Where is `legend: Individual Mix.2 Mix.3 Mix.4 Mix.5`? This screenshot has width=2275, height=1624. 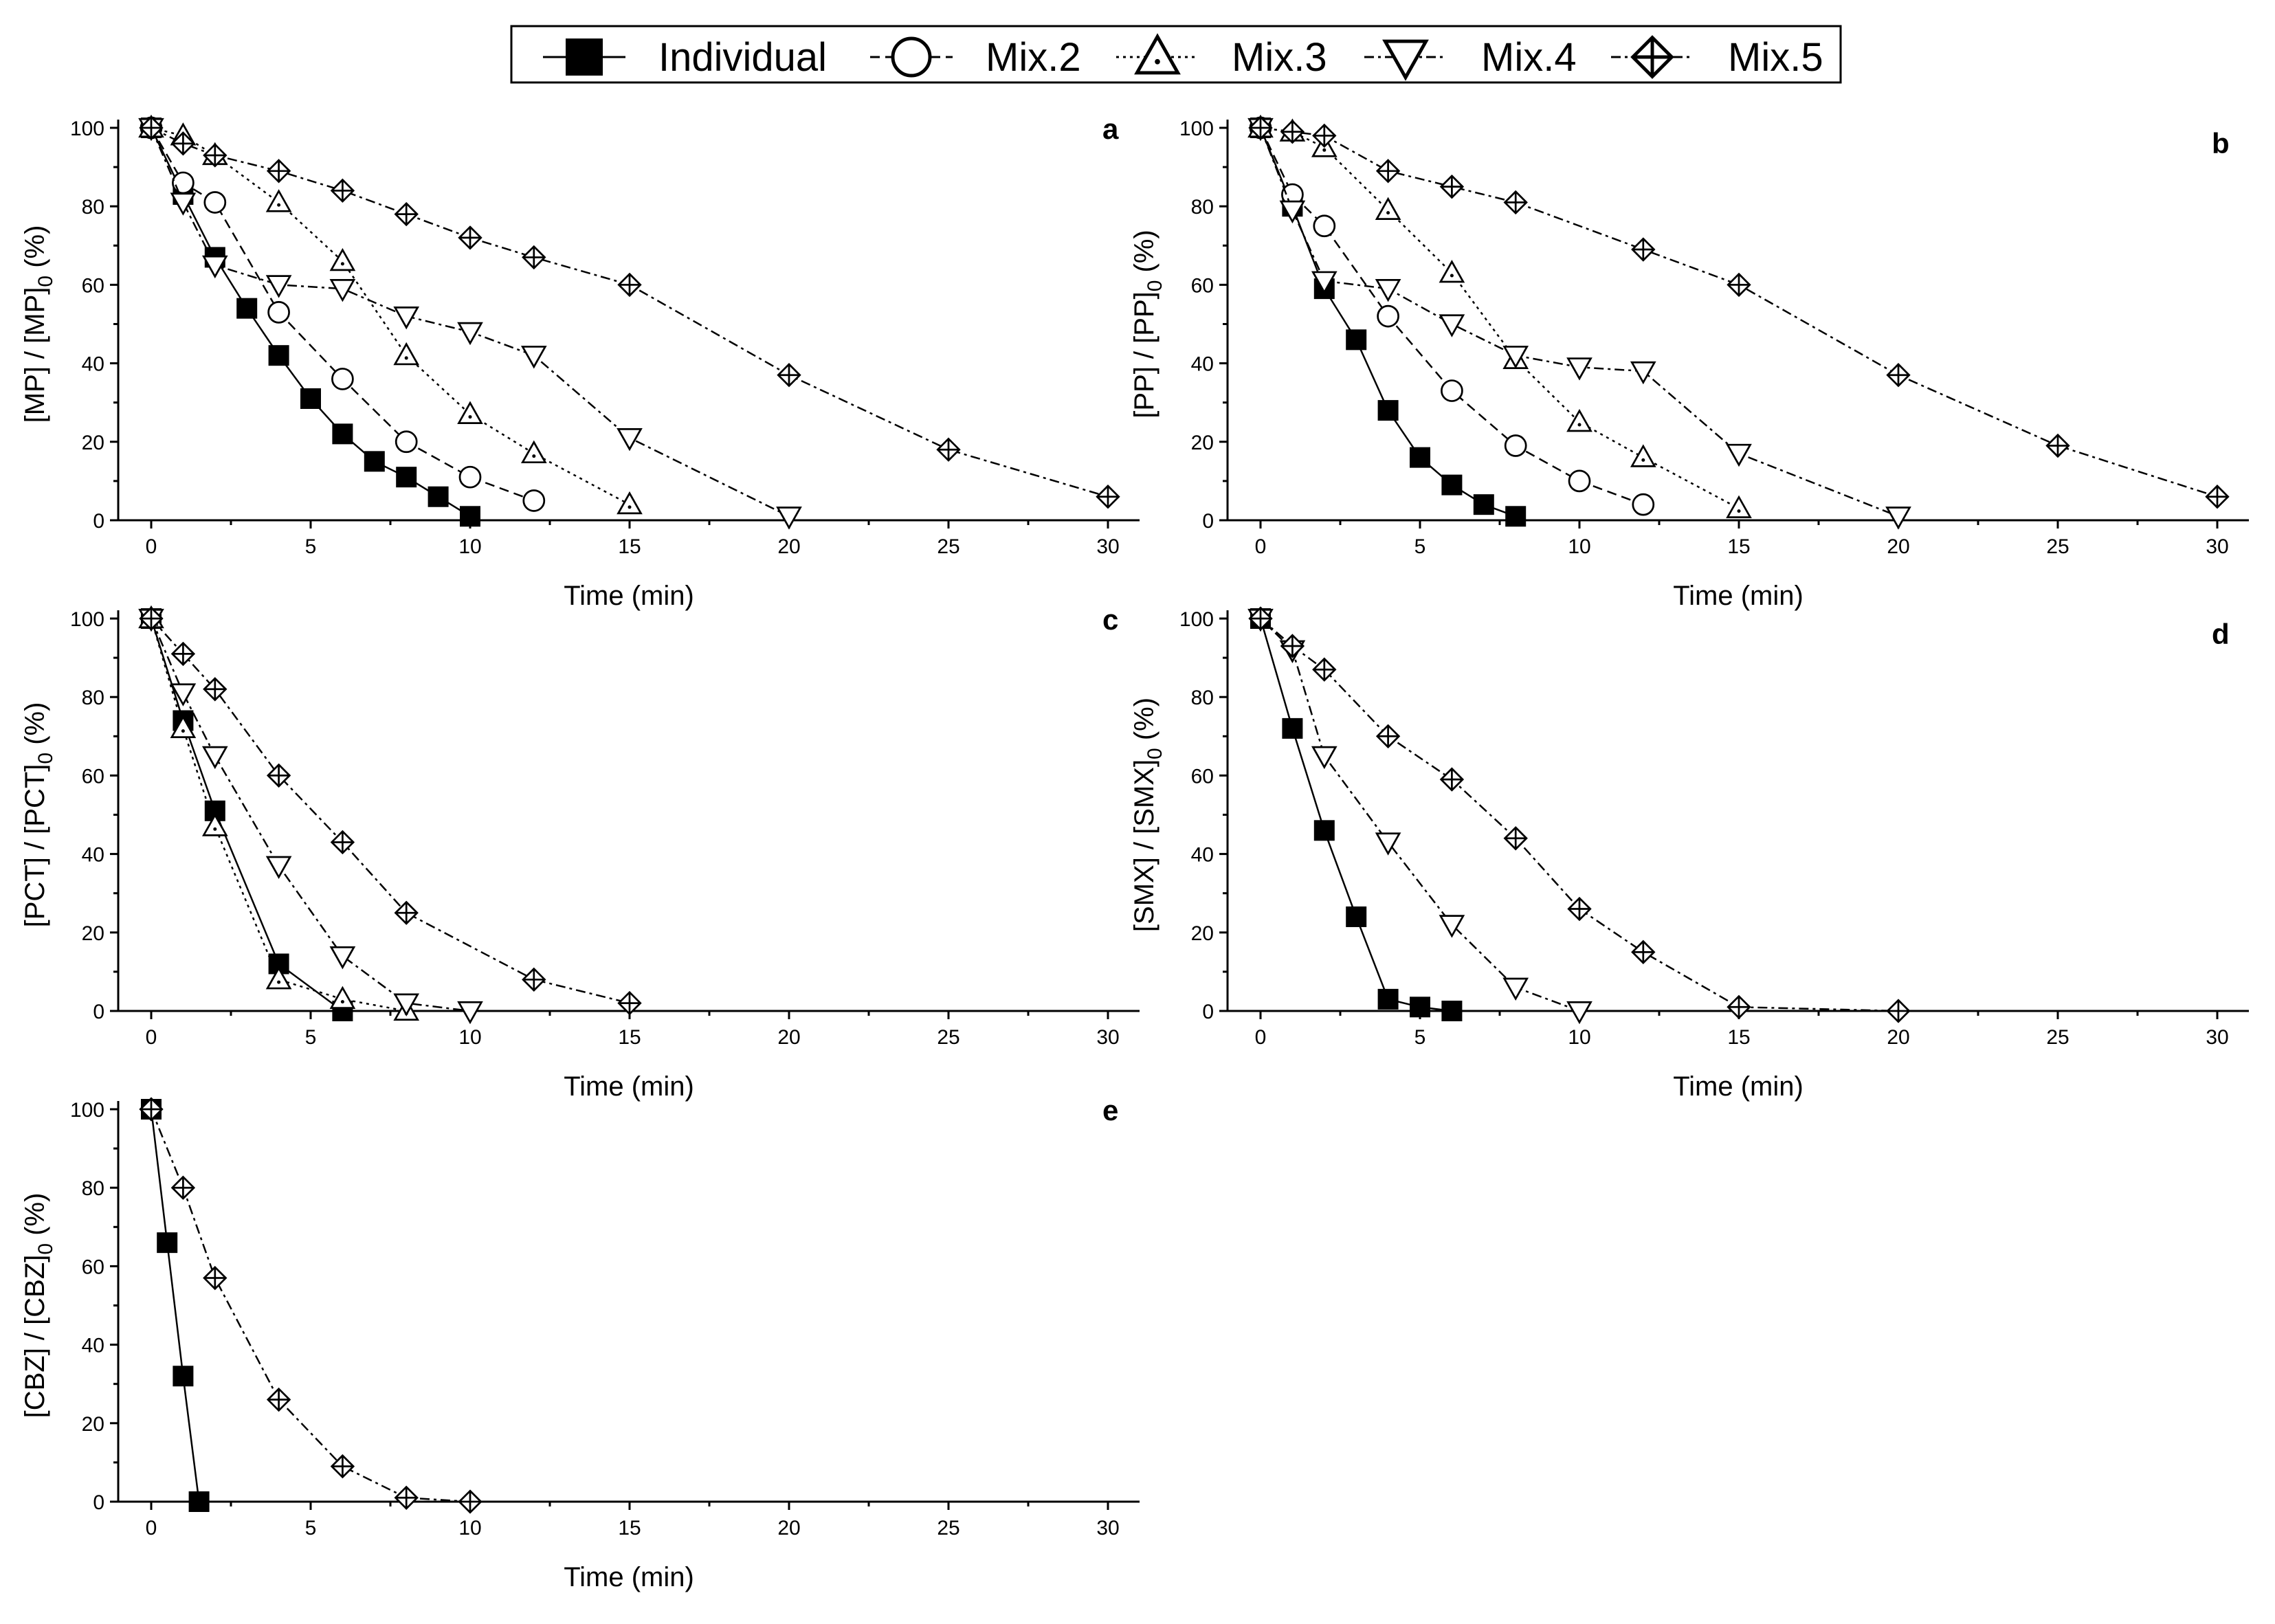 legend: Individual Mix.2 Mix.3 Mix.4 Mix.5 is located at coordinates (1176, 54).